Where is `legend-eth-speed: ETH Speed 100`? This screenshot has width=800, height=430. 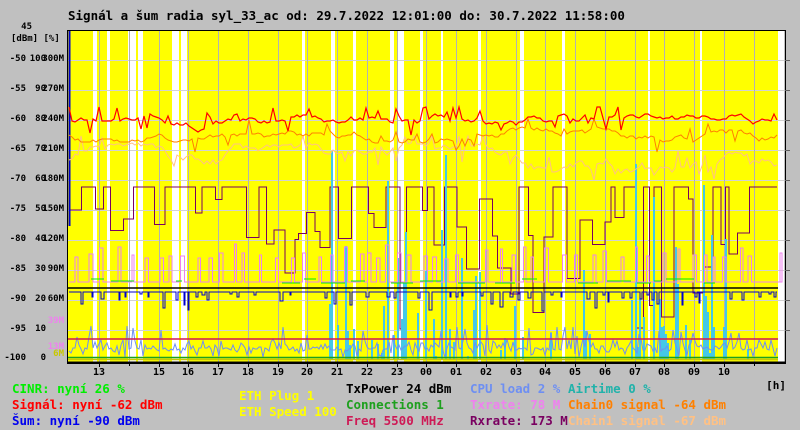
legend-eth-speed: ETH Speed 100 is located at coordinates (288, 411).